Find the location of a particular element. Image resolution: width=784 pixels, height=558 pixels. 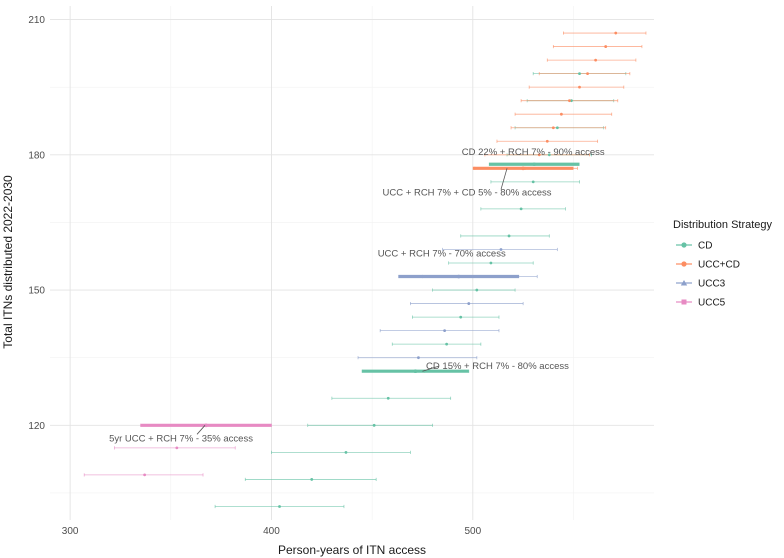

x-tick-label: 400 is located at coordinates (271, 531).